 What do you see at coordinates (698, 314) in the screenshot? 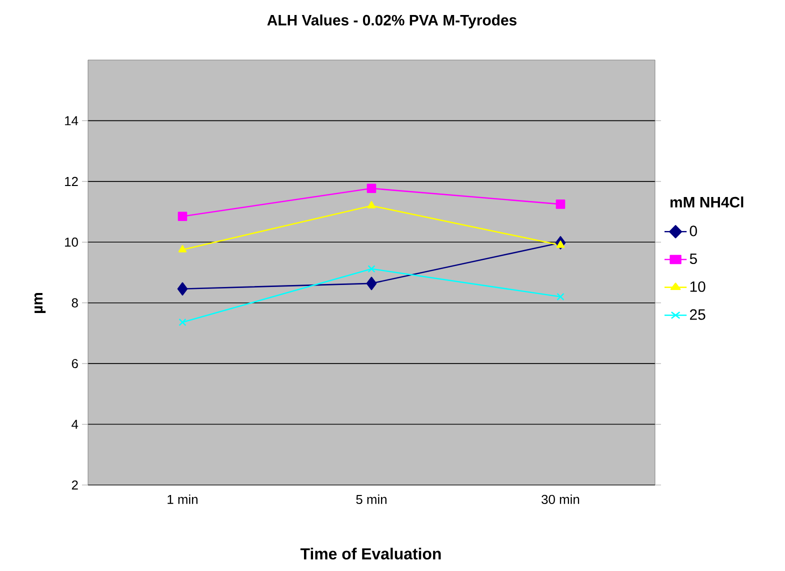
I see `legend-label: 25` at bounding box center [698, 314].